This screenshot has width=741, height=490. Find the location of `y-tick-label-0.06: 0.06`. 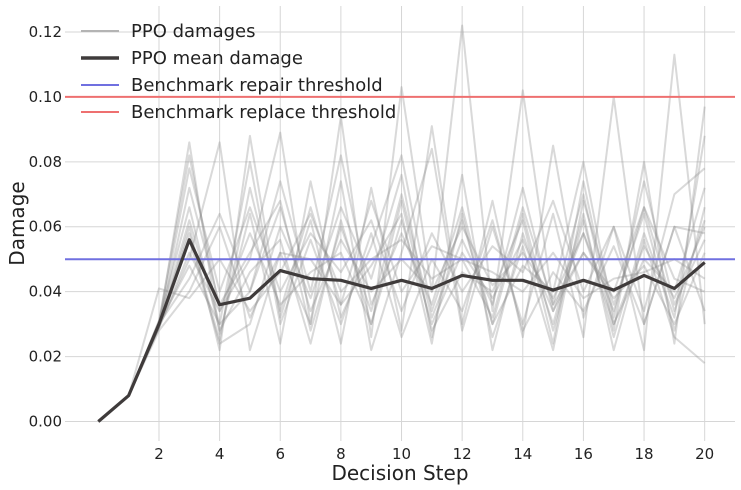

y-tick-label-0.06: 0.06 is located at coordinates (45, 227).